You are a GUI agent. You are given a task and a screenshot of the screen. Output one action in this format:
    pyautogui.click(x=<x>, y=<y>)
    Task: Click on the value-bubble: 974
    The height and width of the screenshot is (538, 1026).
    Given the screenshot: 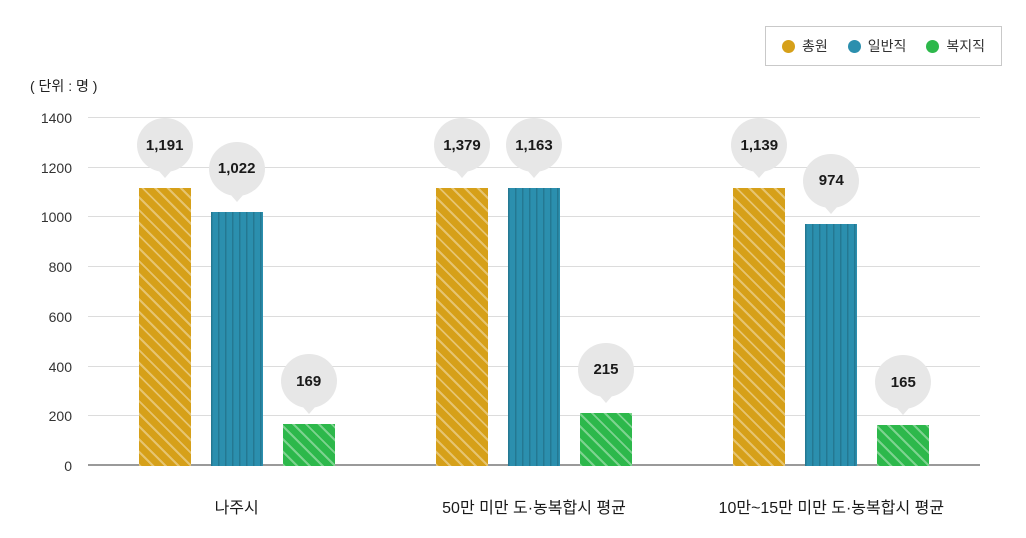 What is the action you would take?
    pyautogui.click(x=831, y=180)
    